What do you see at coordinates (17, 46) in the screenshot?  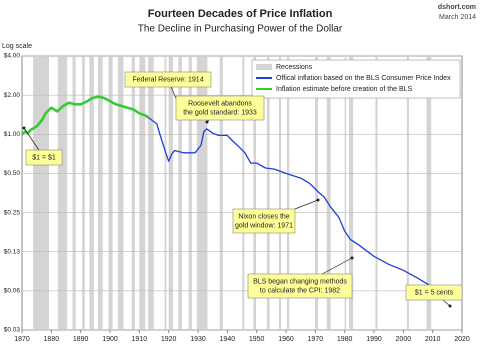 I see `y-axis-label: Log scale` at bounding box center [17, 46].